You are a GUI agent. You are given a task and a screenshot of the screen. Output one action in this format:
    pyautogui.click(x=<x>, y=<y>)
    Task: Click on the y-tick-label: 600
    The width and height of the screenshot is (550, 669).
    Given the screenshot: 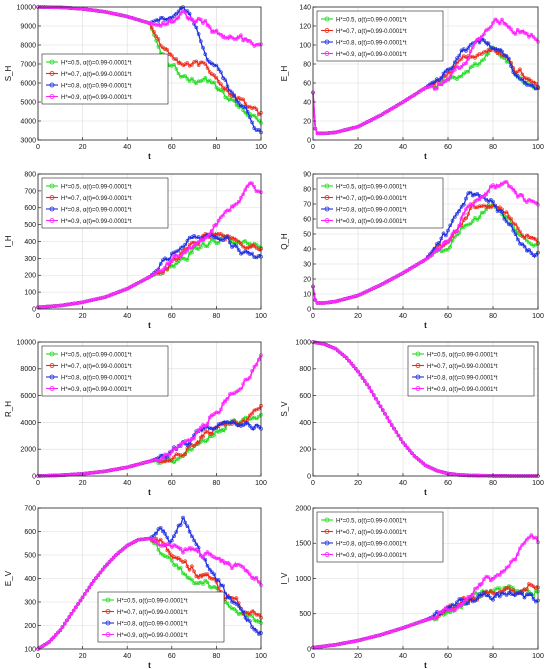 What is the action you would take?
    pyautogui.click(x=30, y=208)
    